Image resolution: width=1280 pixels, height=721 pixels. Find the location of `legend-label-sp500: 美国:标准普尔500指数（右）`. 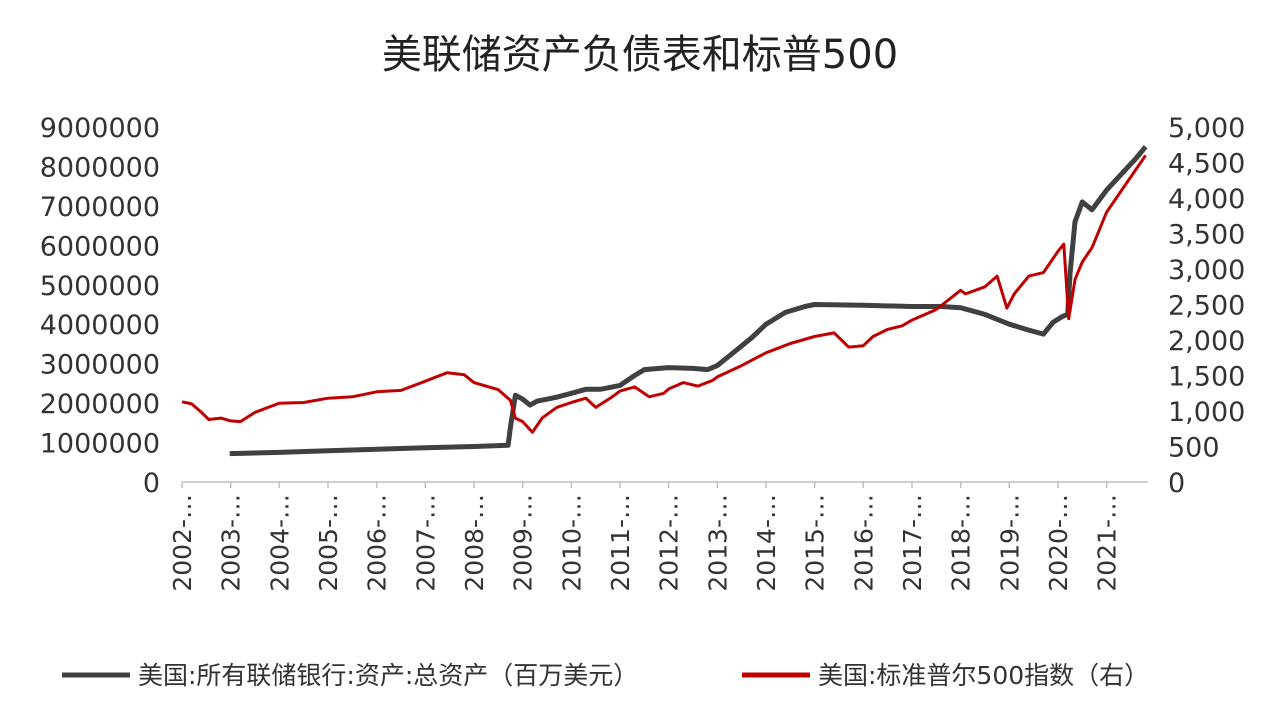

legend-label-sp500: 美国:标准普尔500指数（右） is located at coordinates (983, 675).